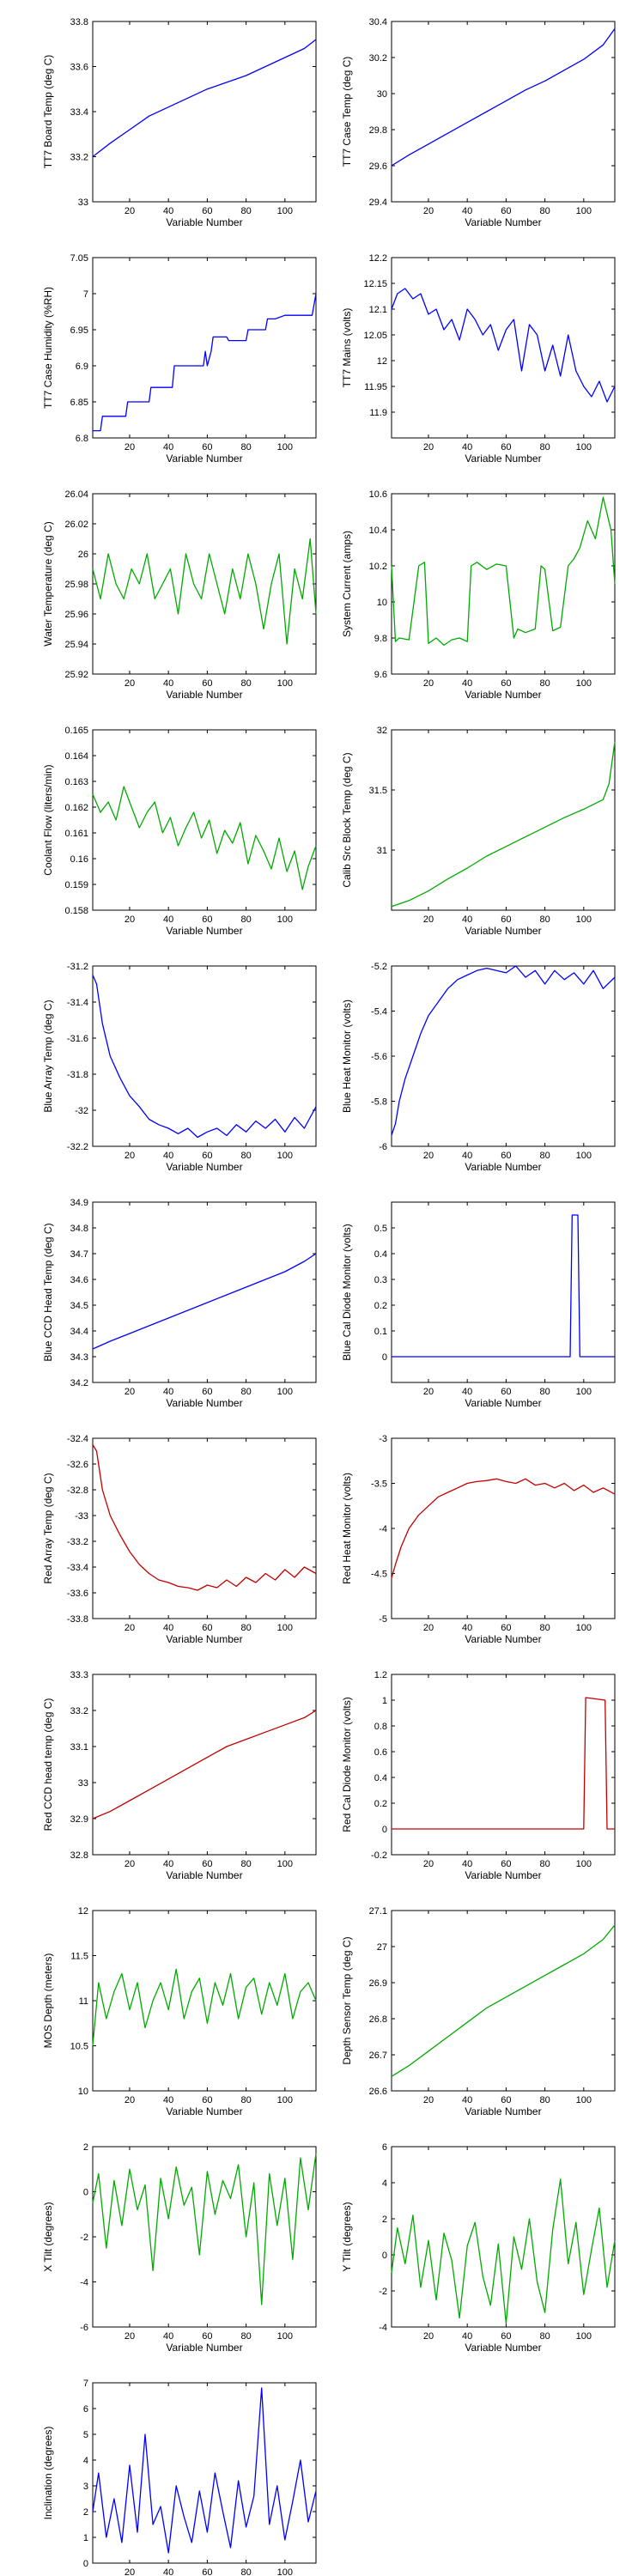 The width and height of the screenshot is (644, 2576). What do you see at coordinates (380, 1675) in the screenshot?
I see `y-tick-label: 1.2` at bounding box center [380, 1675].